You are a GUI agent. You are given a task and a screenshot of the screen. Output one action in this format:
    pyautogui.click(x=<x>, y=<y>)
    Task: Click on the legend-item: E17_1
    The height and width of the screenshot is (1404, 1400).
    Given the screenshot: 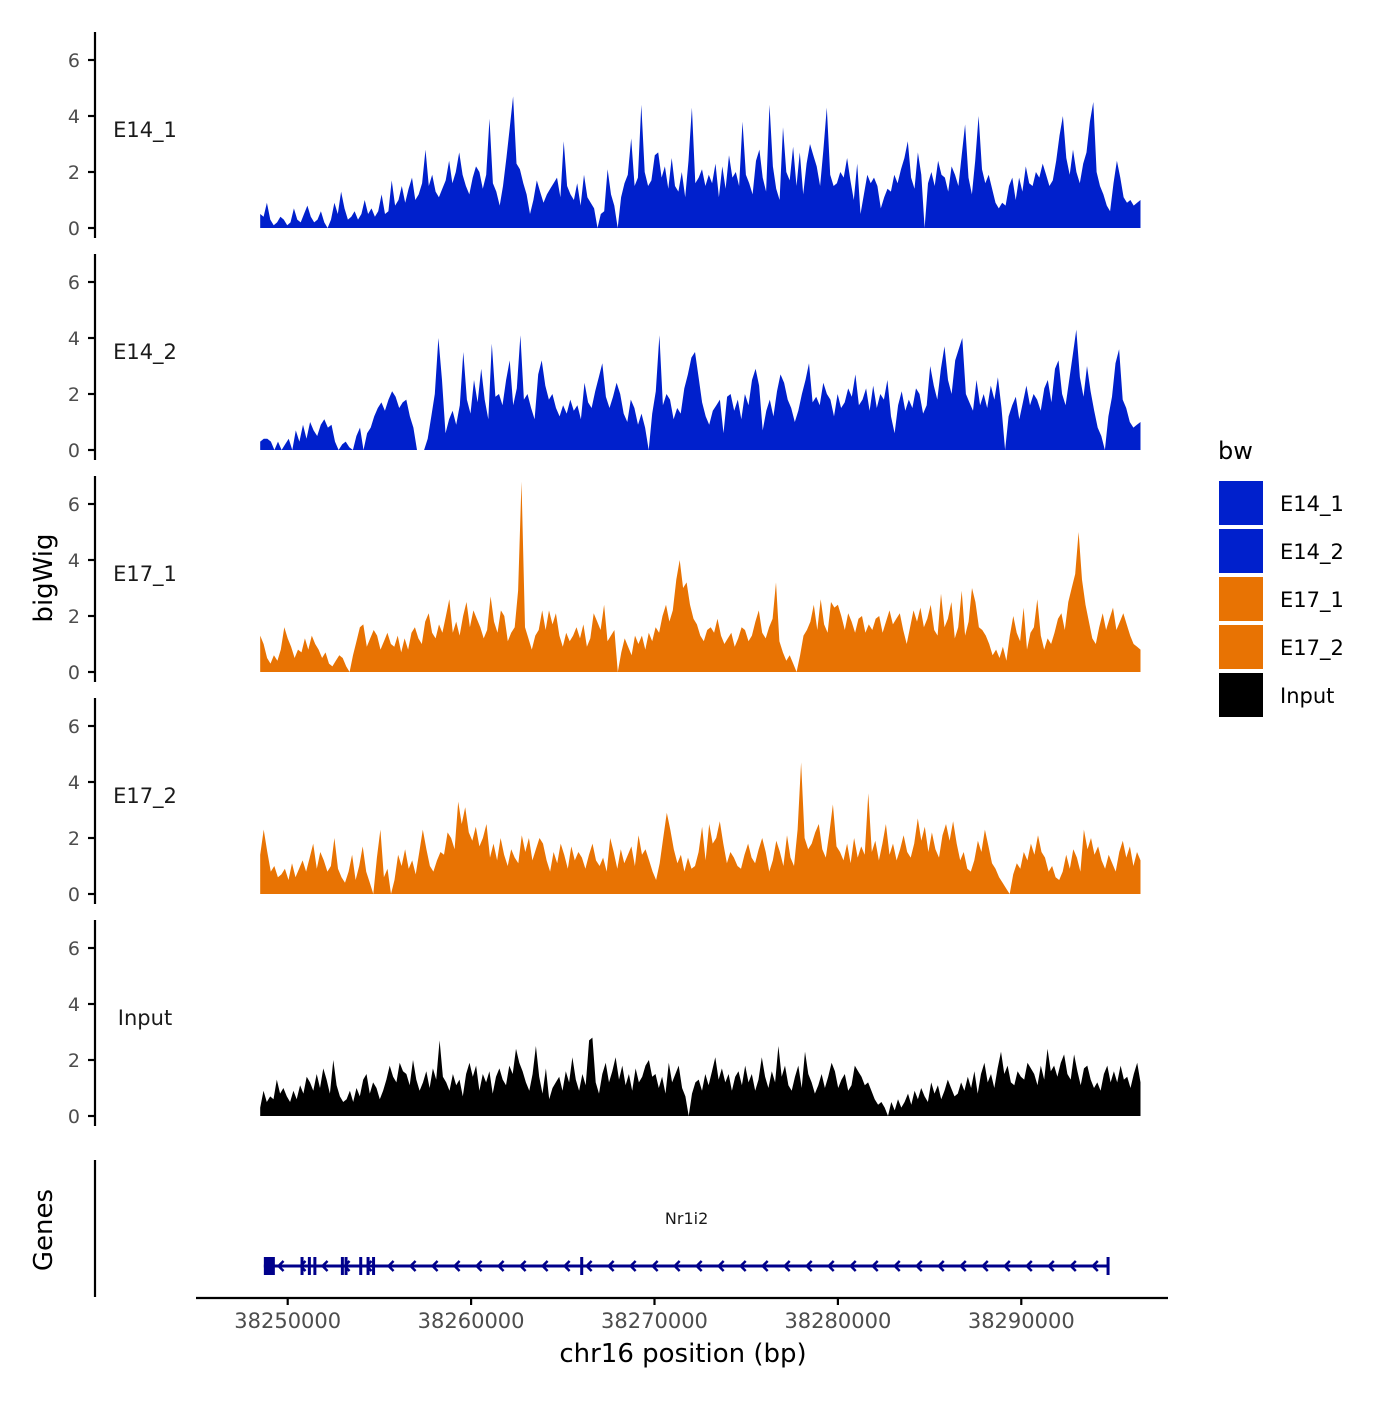 What is the action you would take?
    pyautogui.click(x=1280, y=599)
    